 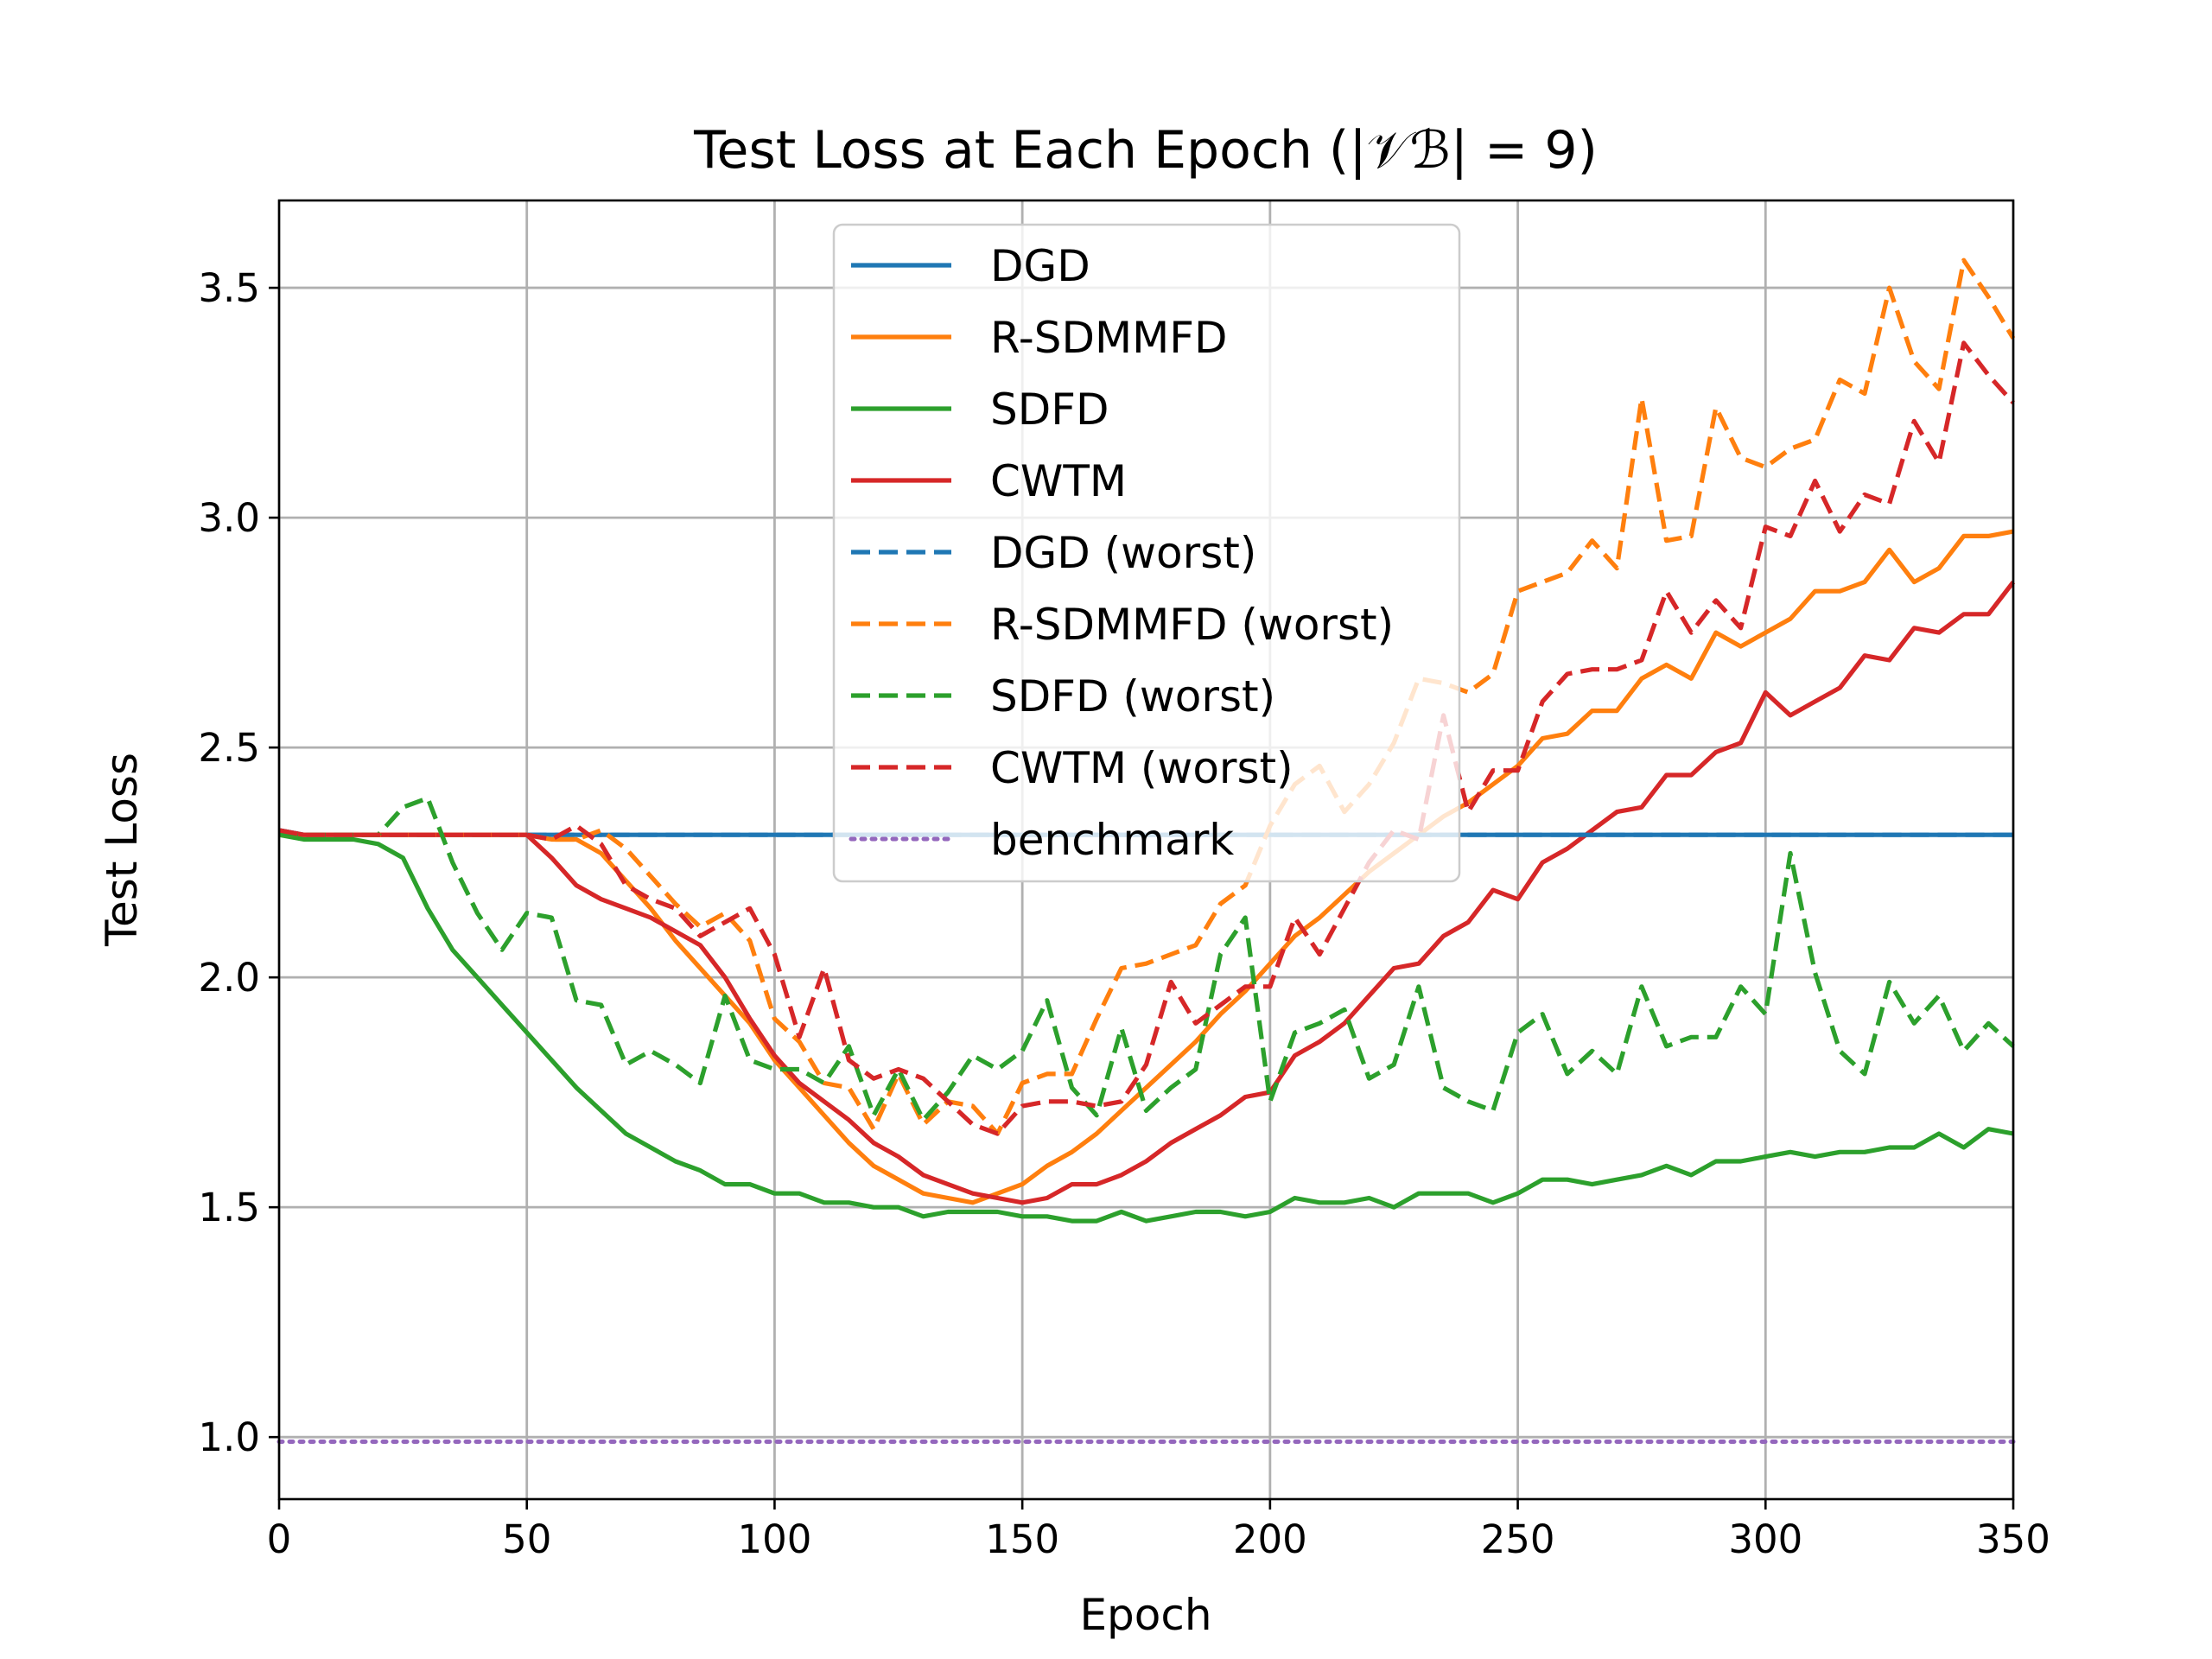 I want to click on legend-entry-label: benchmark, so click(x=1112, y=840).